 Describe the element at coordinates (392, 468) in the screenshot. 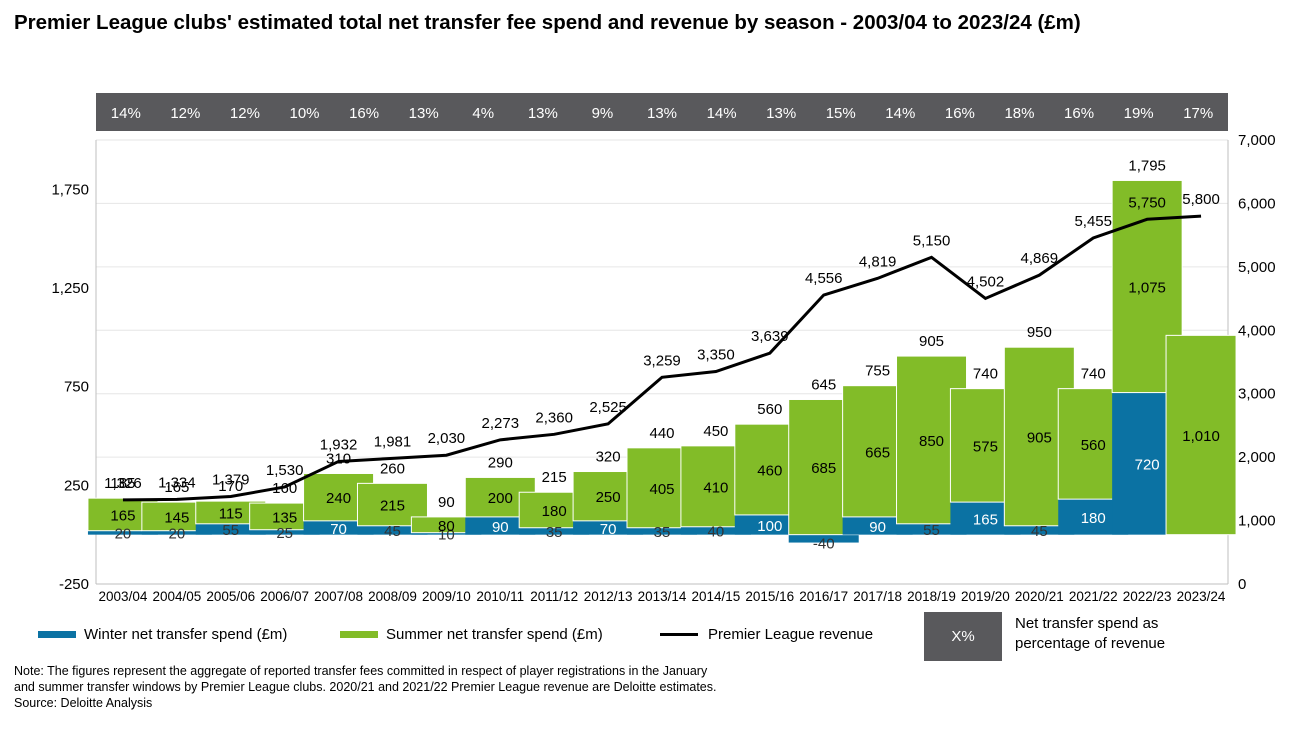

I see `total-value-label: 260` at that location.